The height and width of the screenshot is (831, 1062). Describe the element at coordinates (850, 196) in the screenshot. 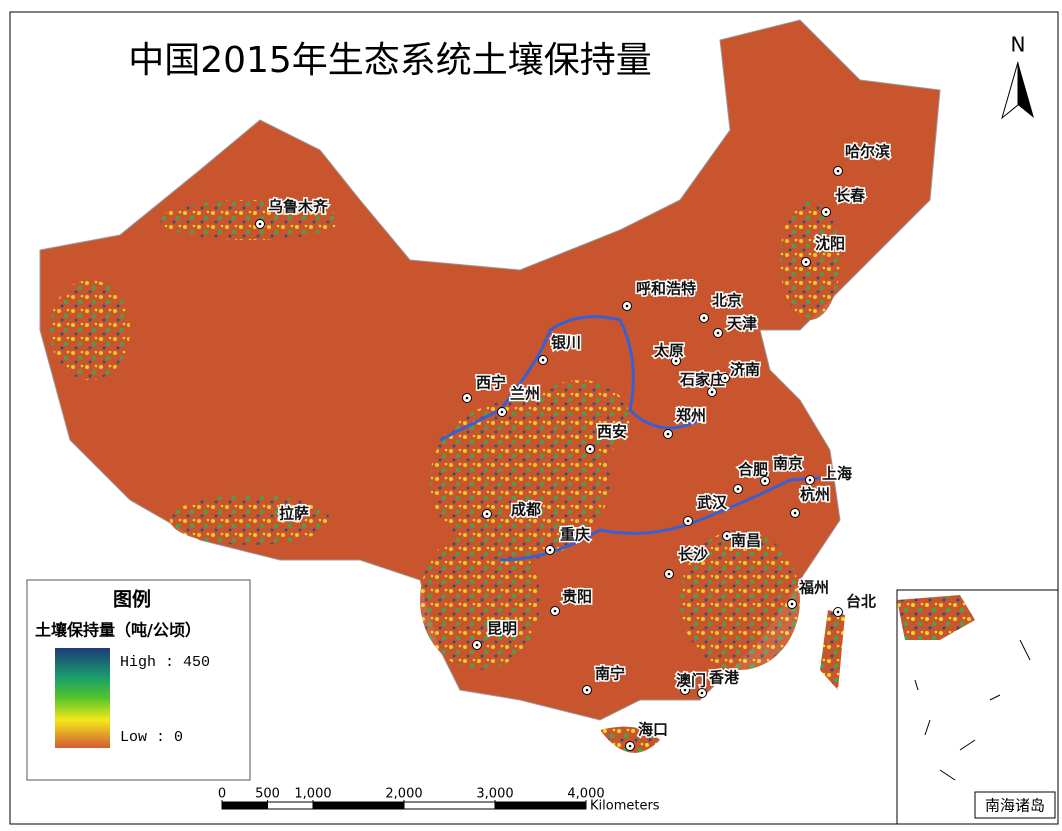

I see `city-label: 长春` at that location.